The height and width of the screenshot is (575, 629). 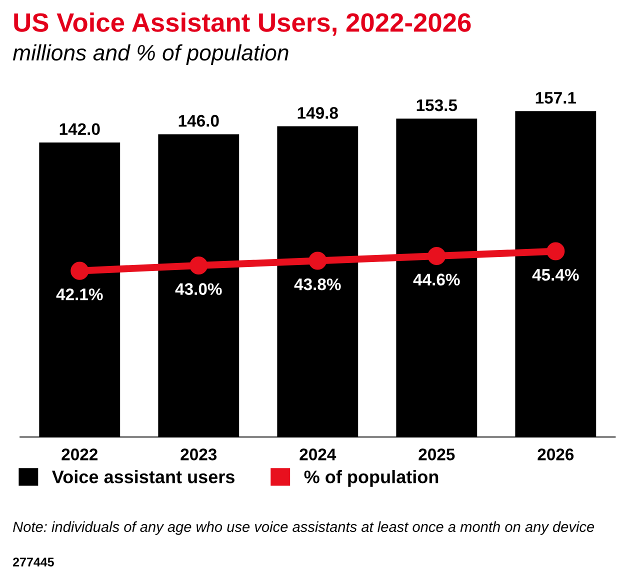 What do you see at coordinates (242, 24) in the screenshot?
I see `chart-title: US Voice Assistant Users, 2022-2026` at bounding box center [242, 24].